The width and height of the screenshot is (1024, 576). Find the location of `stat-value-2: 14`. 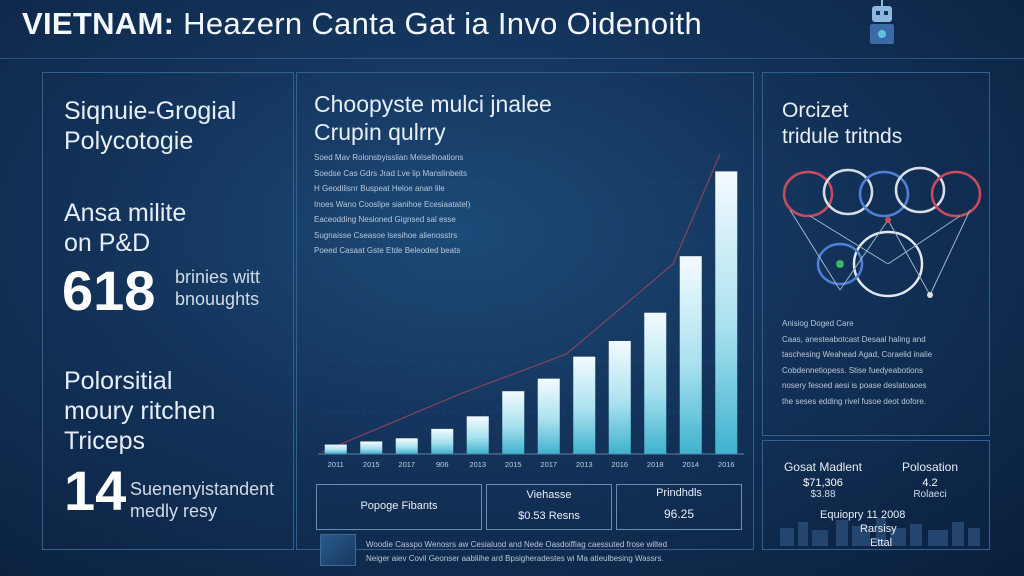

stat-value-2: 14 is located at coordinates (95, 490).